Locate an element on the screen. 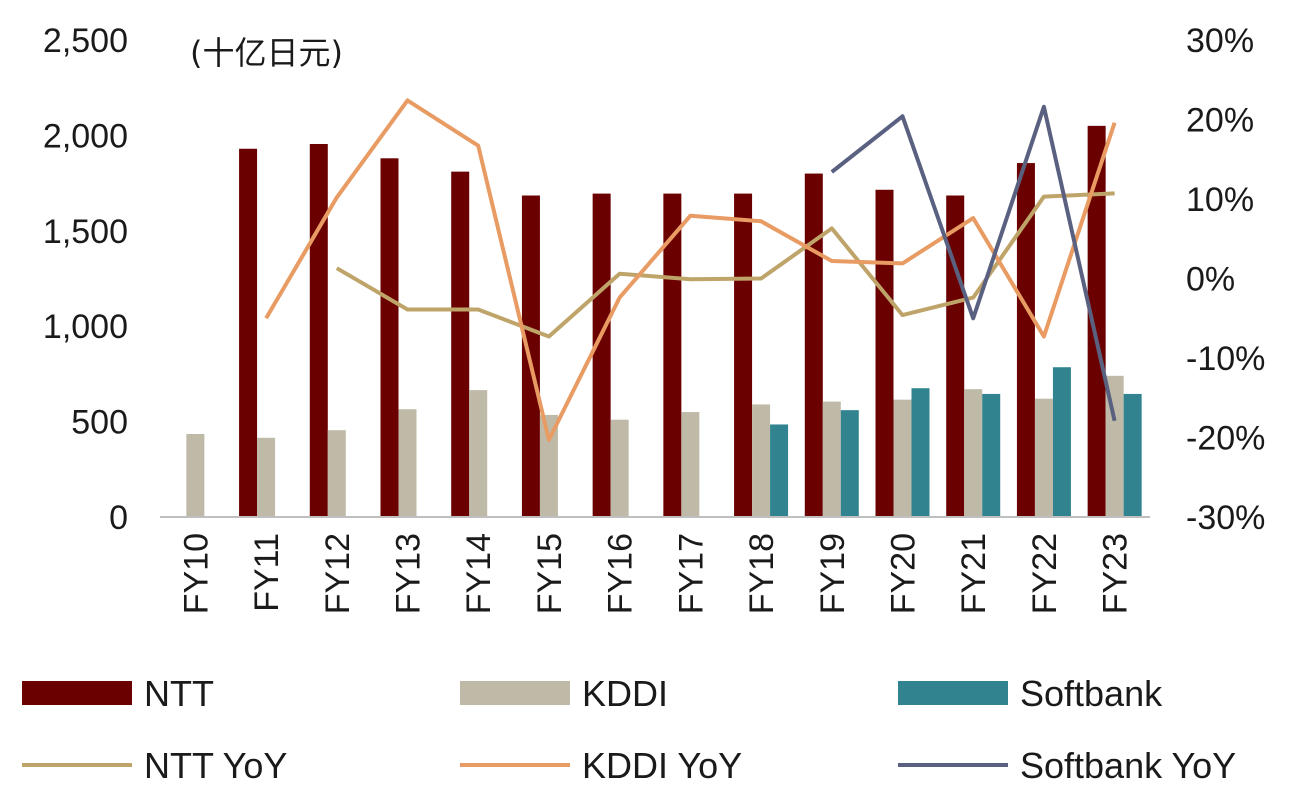 The height and width of the screenshot is (801, 1308). x-category-label: FY22 is located at coordinates (1045, 573).